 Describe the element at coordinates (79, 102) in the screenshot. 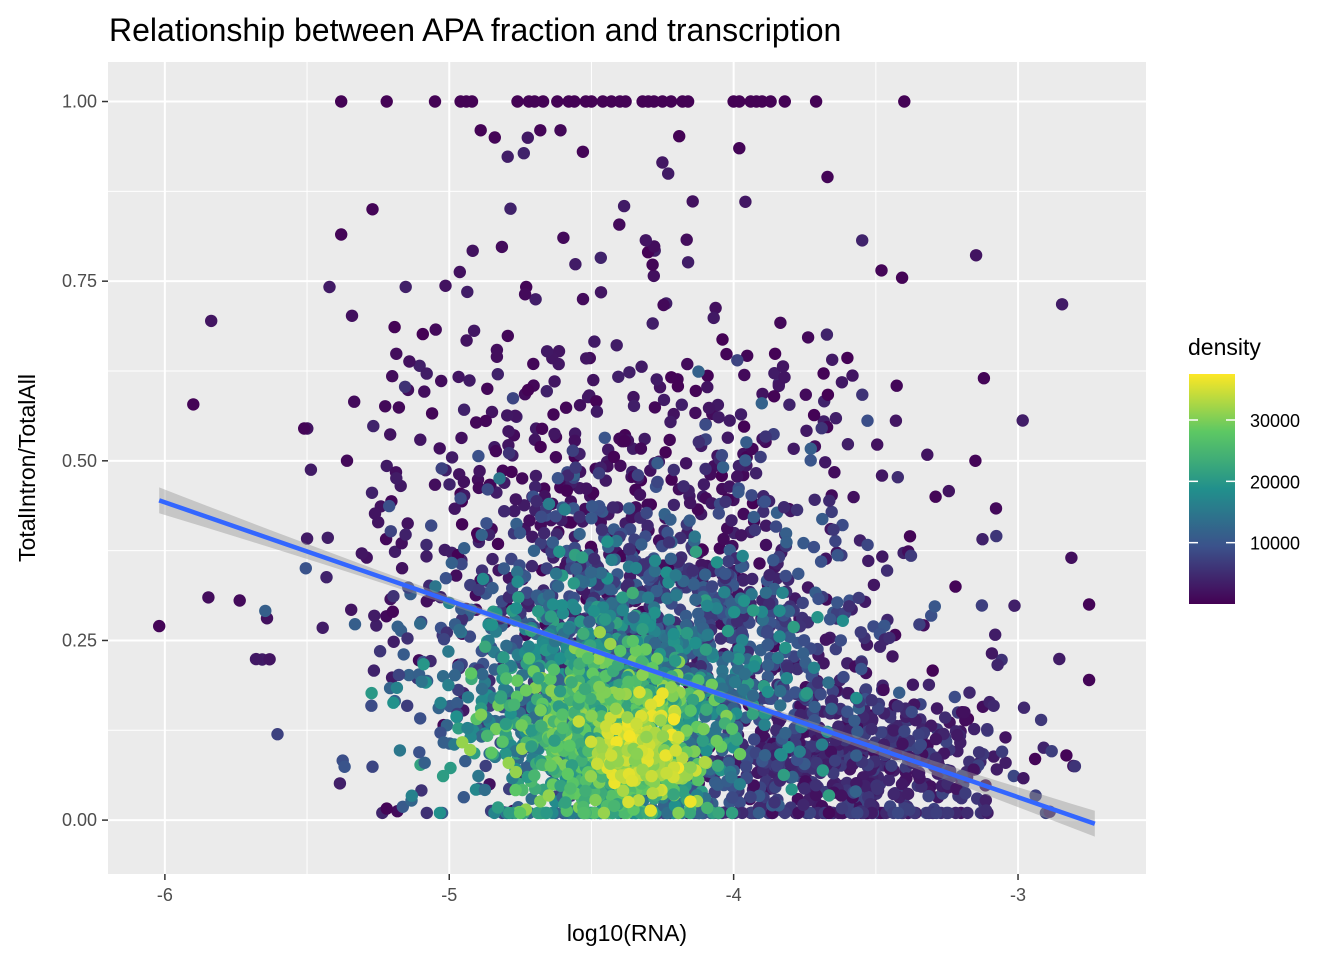

I see `y-tick-label: 1.00` at that location.